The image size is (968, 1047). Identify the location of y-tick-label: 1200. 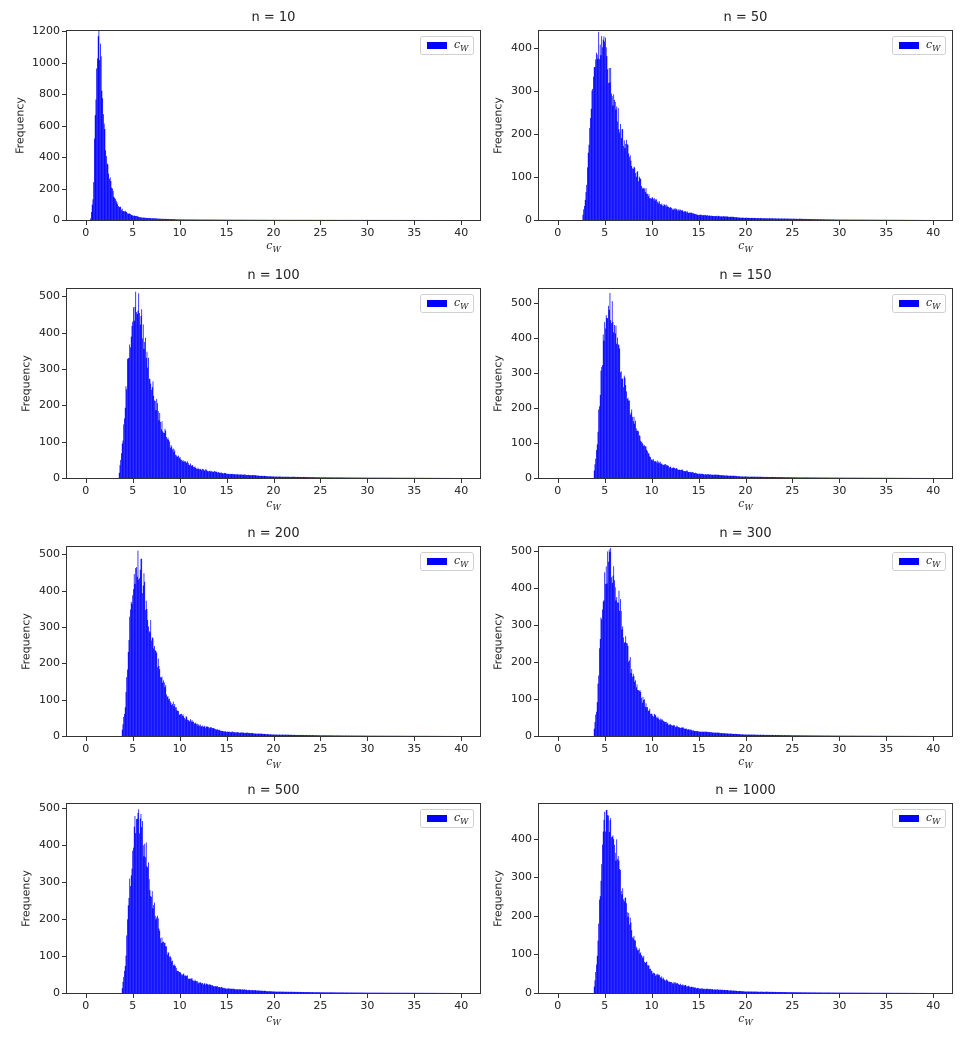
(46, 30).